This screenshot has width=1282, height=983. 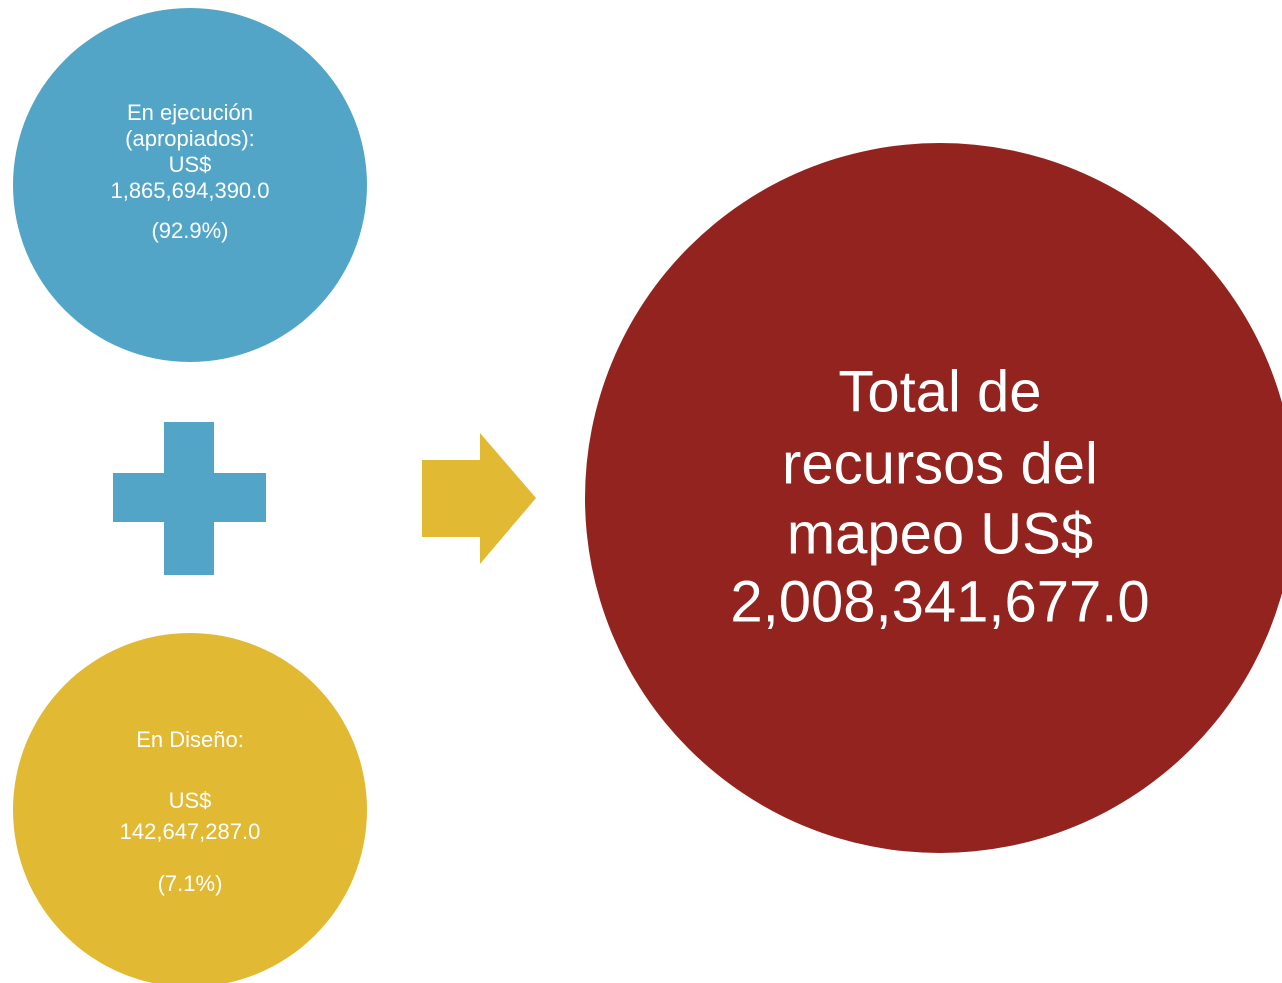 I want to click on node-text: En Diseño:, so click(x=190, y=739).